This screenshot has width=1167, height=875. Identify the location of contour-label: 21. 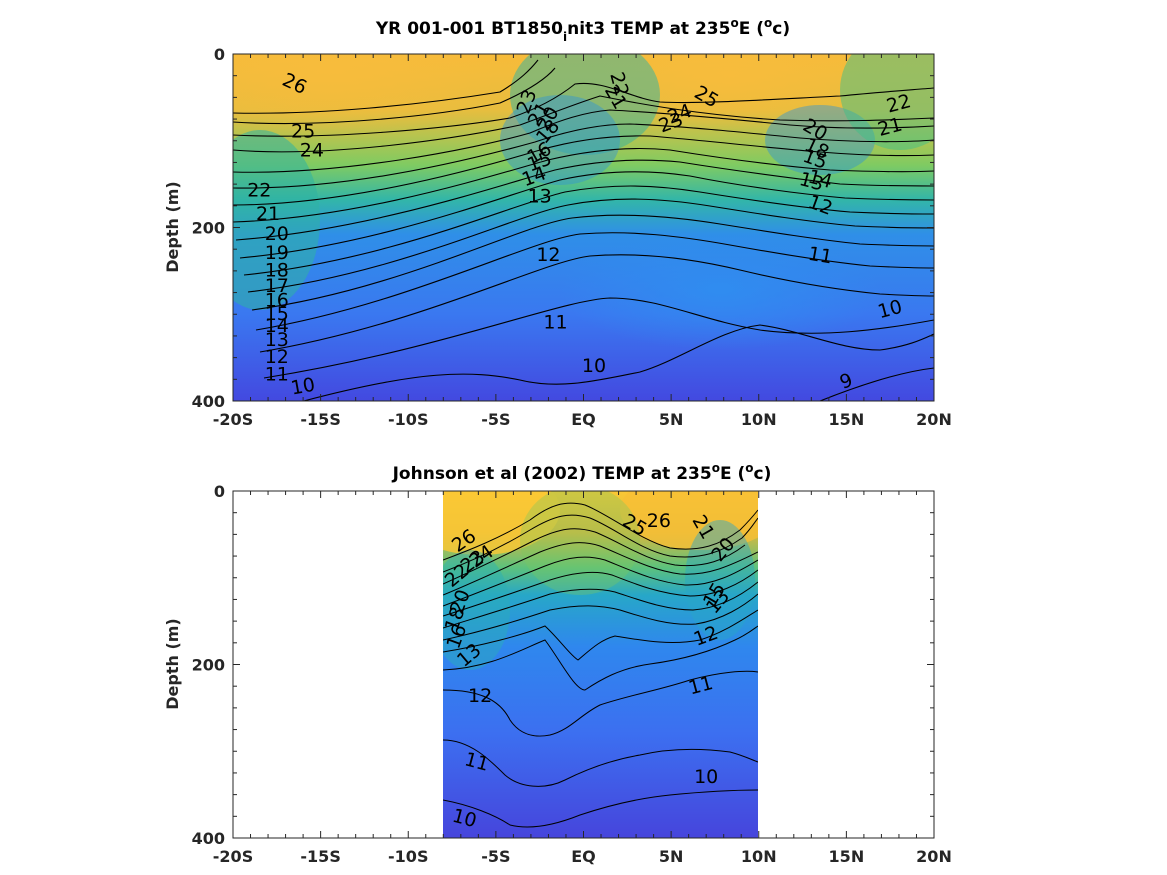
(268, 214).